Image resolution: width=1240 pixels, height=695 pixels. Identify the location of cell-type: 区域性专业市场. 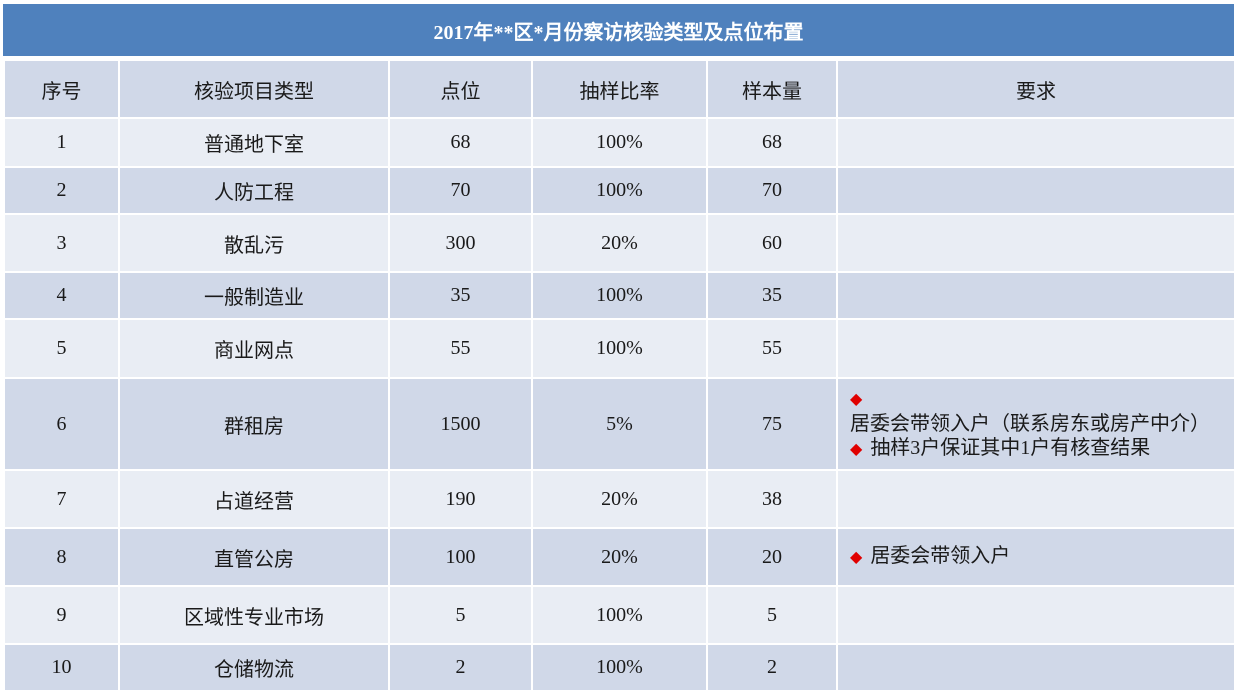
(254, 615).